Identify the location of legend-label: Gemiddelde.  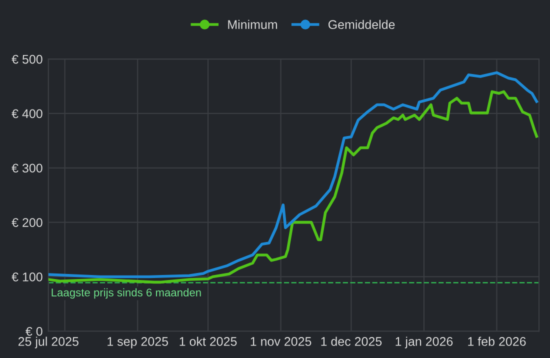
(361, 25).